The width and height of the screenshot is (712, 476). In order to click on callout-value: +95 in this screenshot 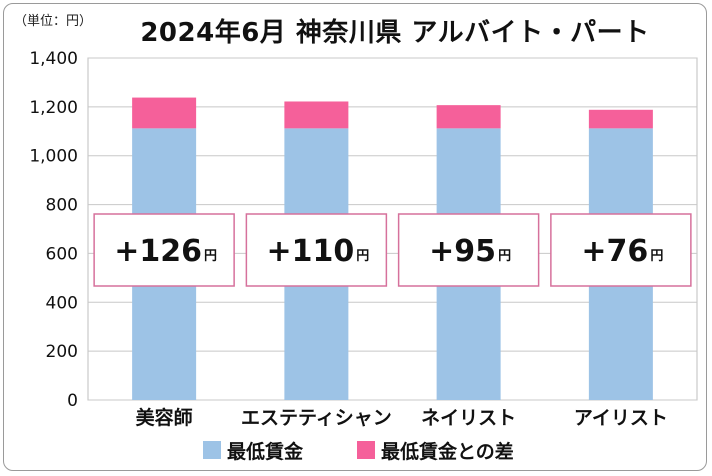, I will do `click(462, 251)`.